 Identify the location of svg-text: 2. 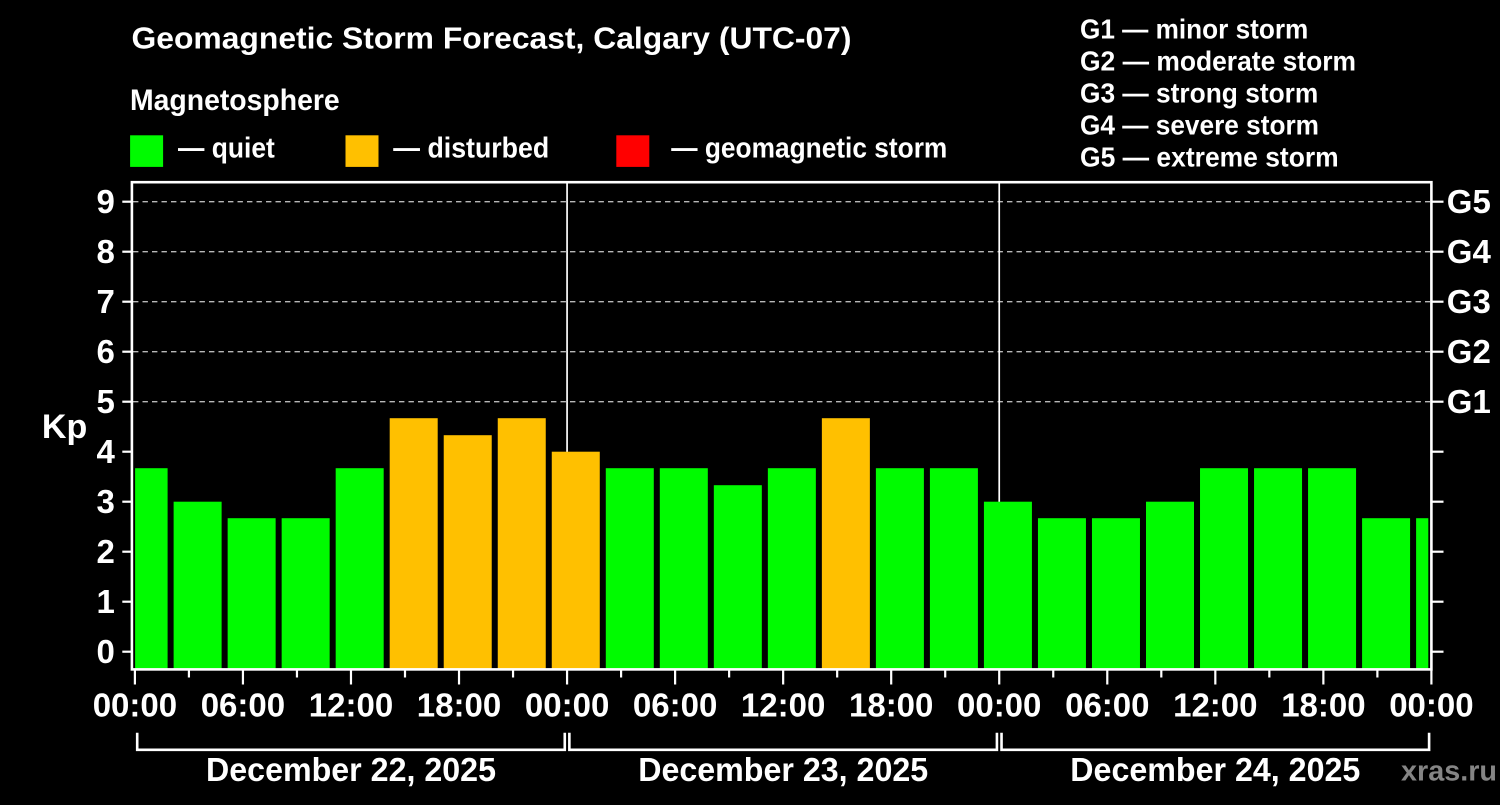
(105, 551).